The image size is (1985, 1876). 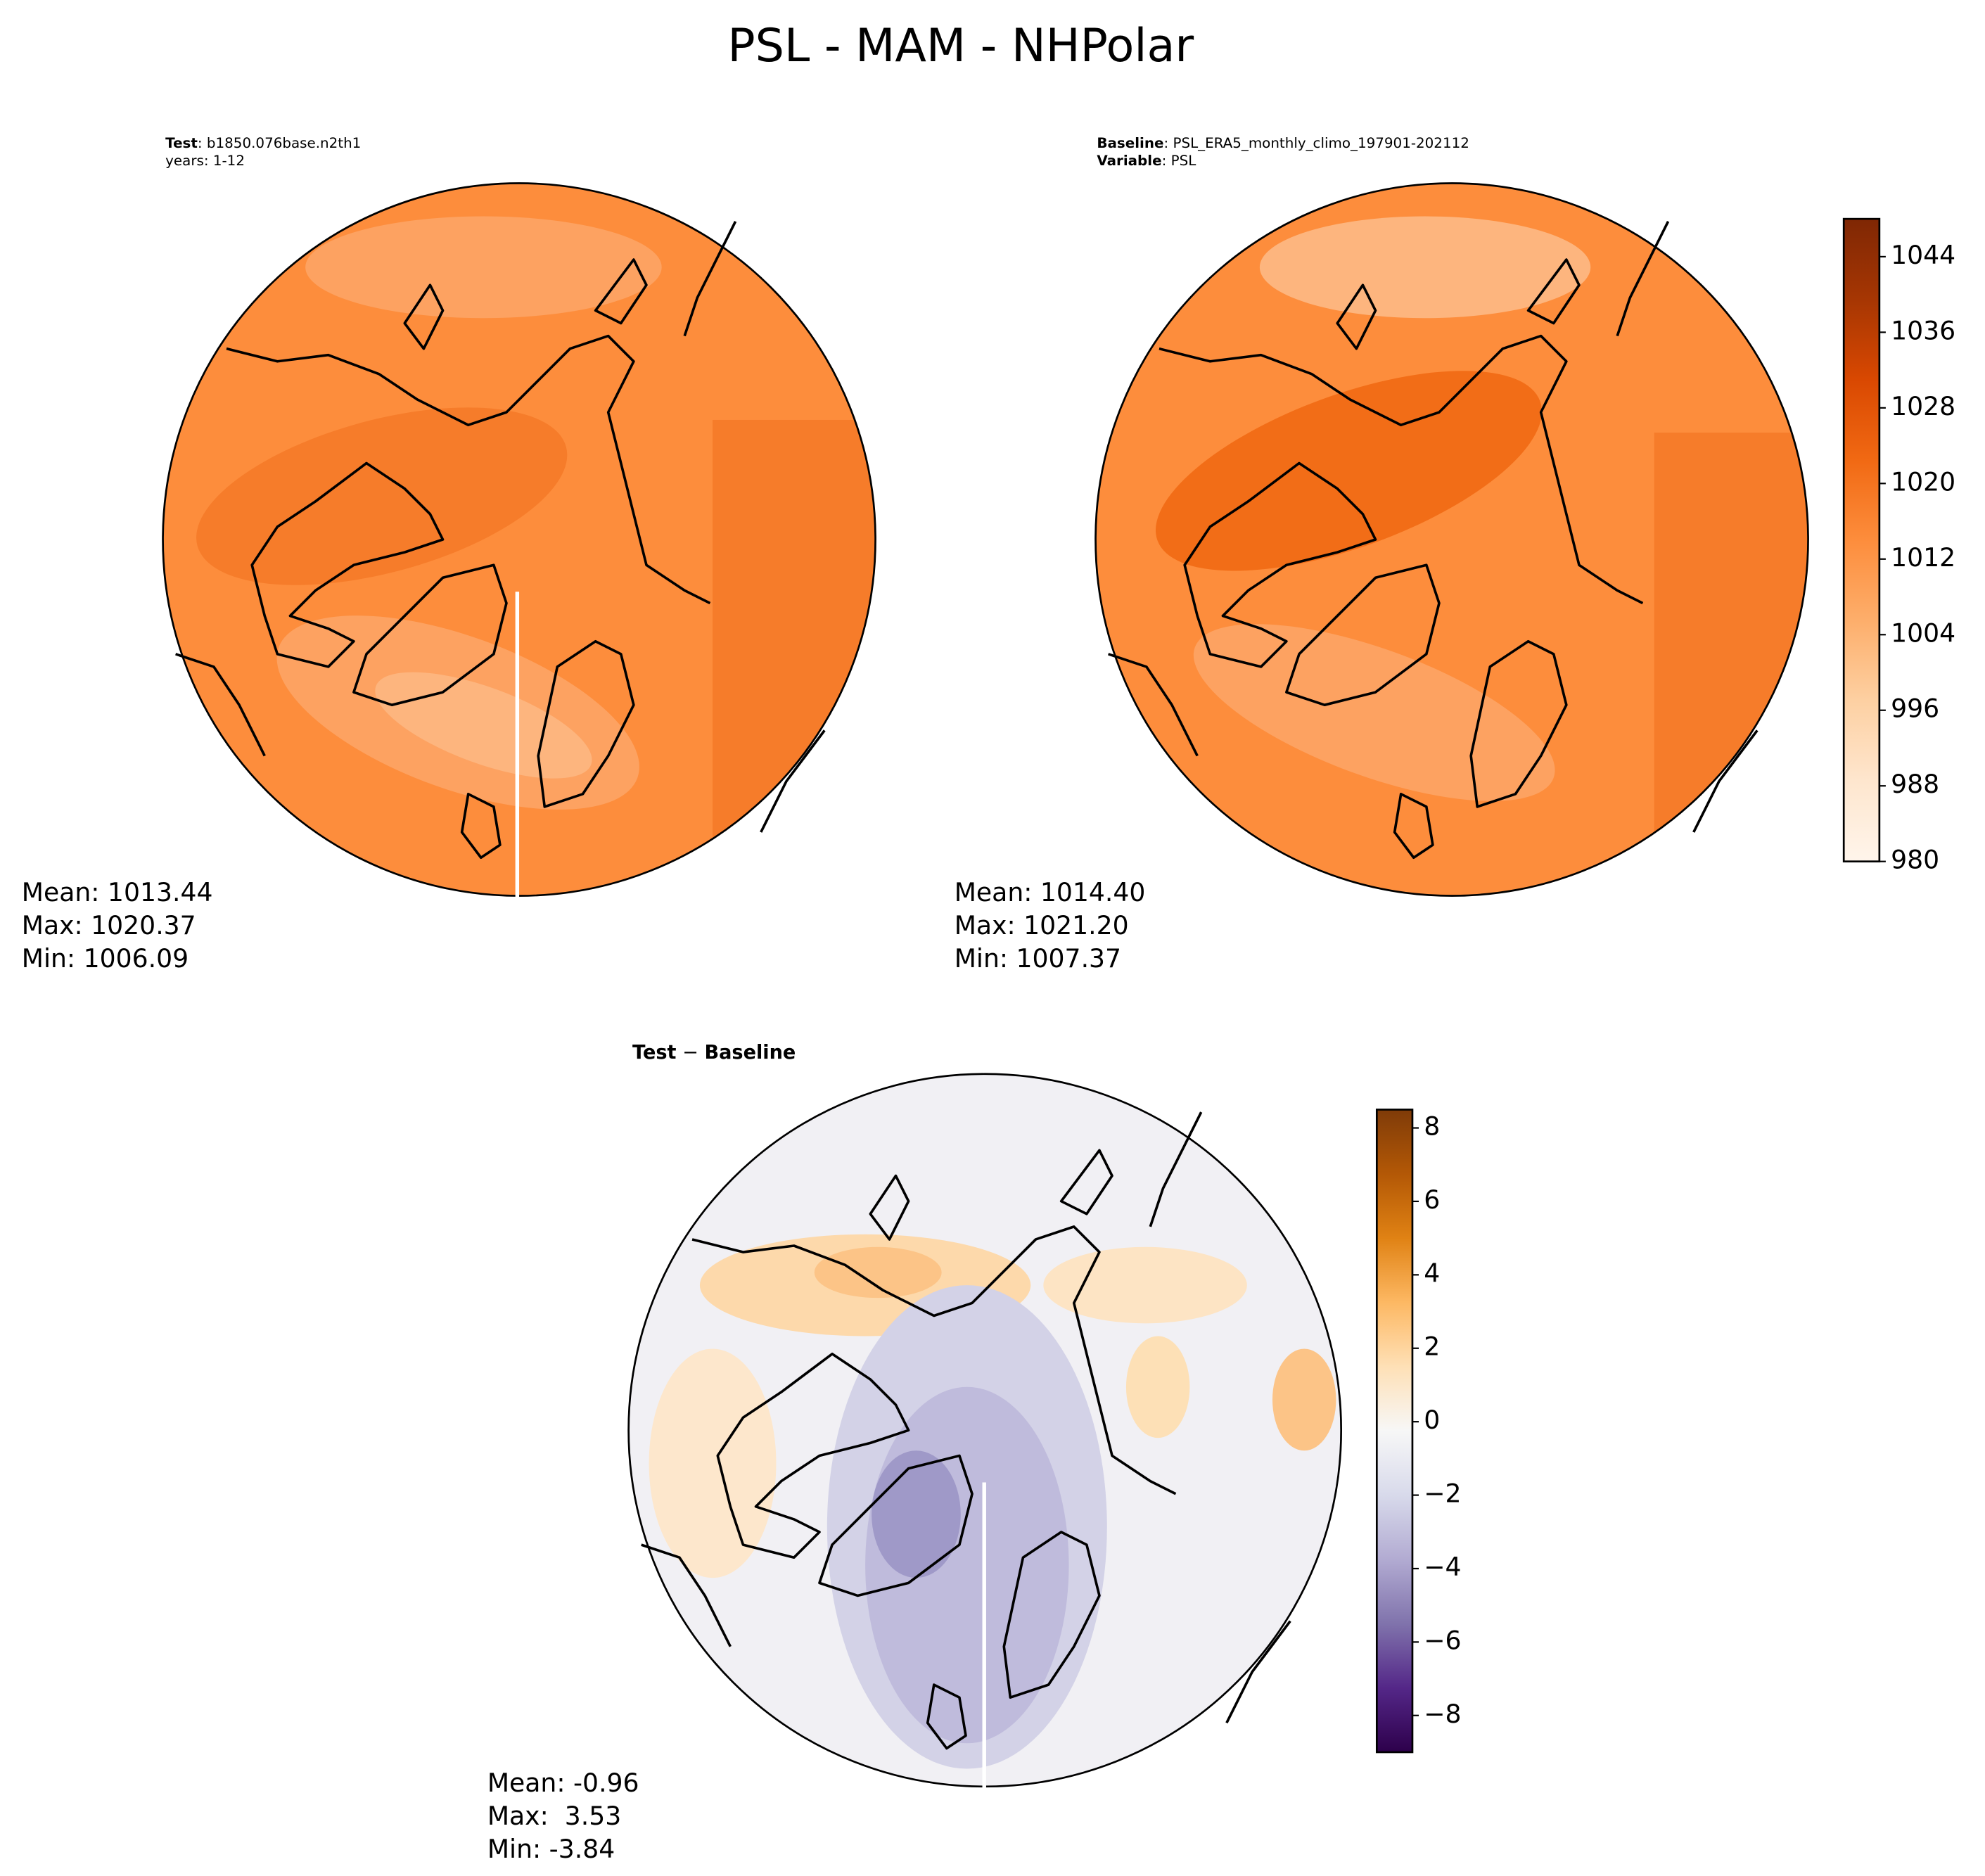 What do you see at coordinates (1432, 1273) in the screenshot?
I see `colorbar-tick-label: 4` at bounding box center [1432, 1273].